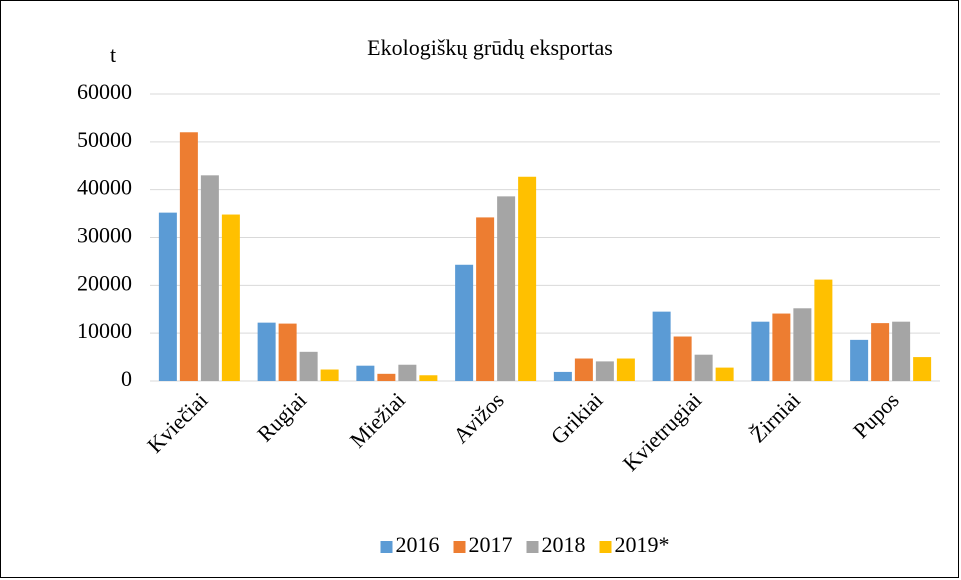 The image size is (961, 580). What do you see at coordinates (490, 47) in the screenshot?
I see `chart-title: Ekologiškų grūdų eksportas` at bounding box center [490, 47].